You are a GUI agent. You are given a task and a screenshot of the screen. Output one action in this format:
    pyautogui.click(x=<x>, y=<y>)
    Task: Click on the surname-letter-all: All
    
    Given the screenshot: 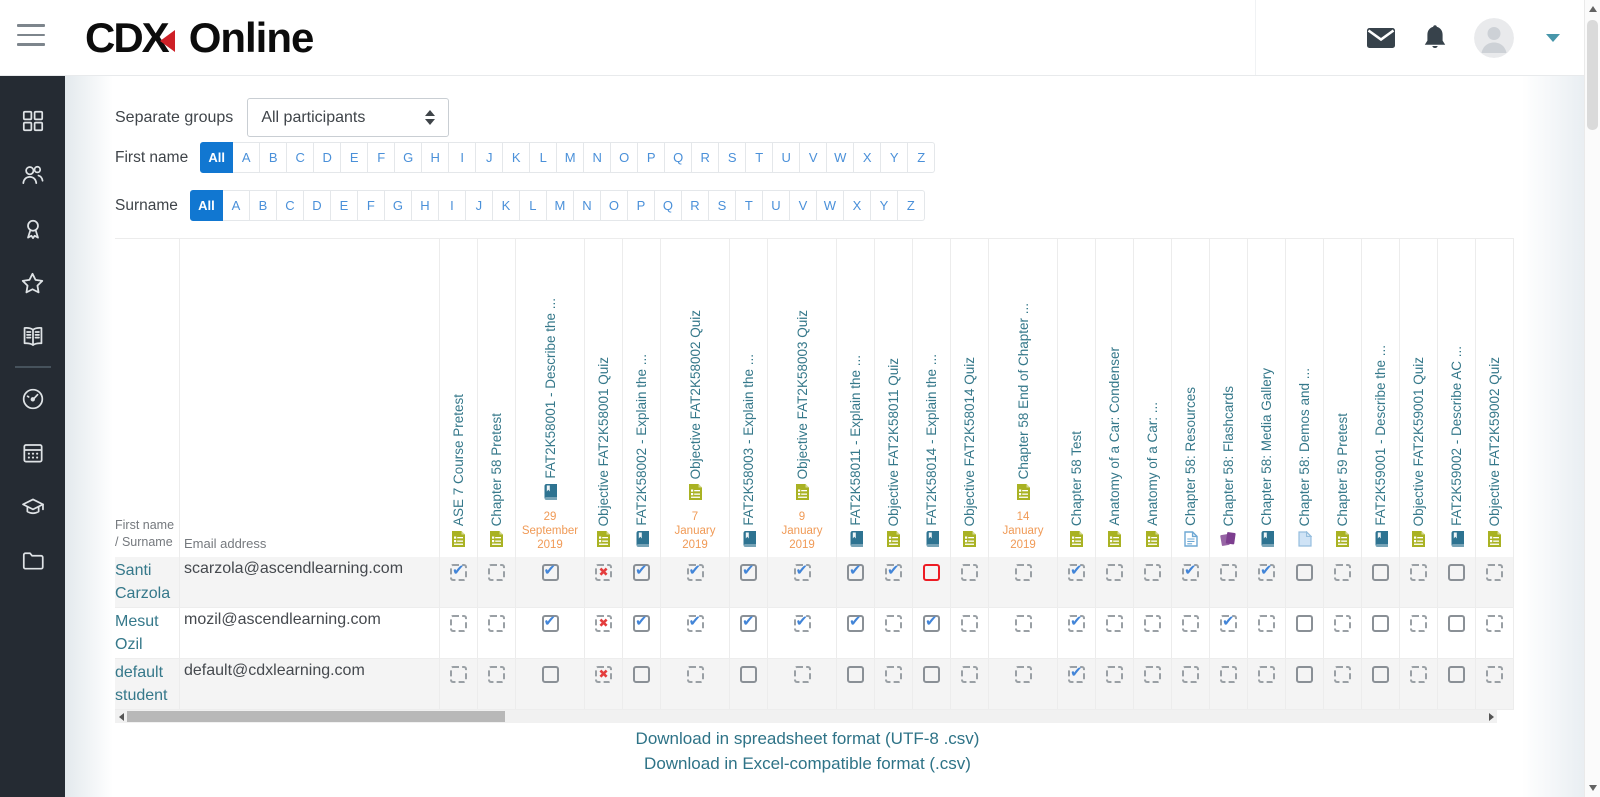 What is the action you would take?
    pyautogui.click(x=206, y=205)
    